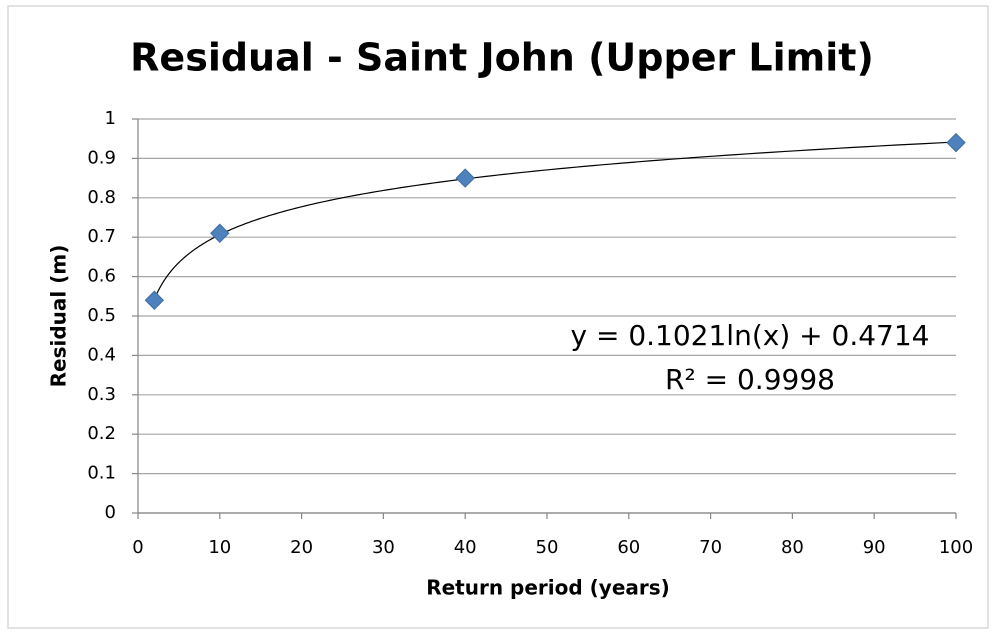 The image size is (995, 634). Describe the element at coordinates (956, 547) in the screenshot. I see `x-tick-label: 100` at that location.